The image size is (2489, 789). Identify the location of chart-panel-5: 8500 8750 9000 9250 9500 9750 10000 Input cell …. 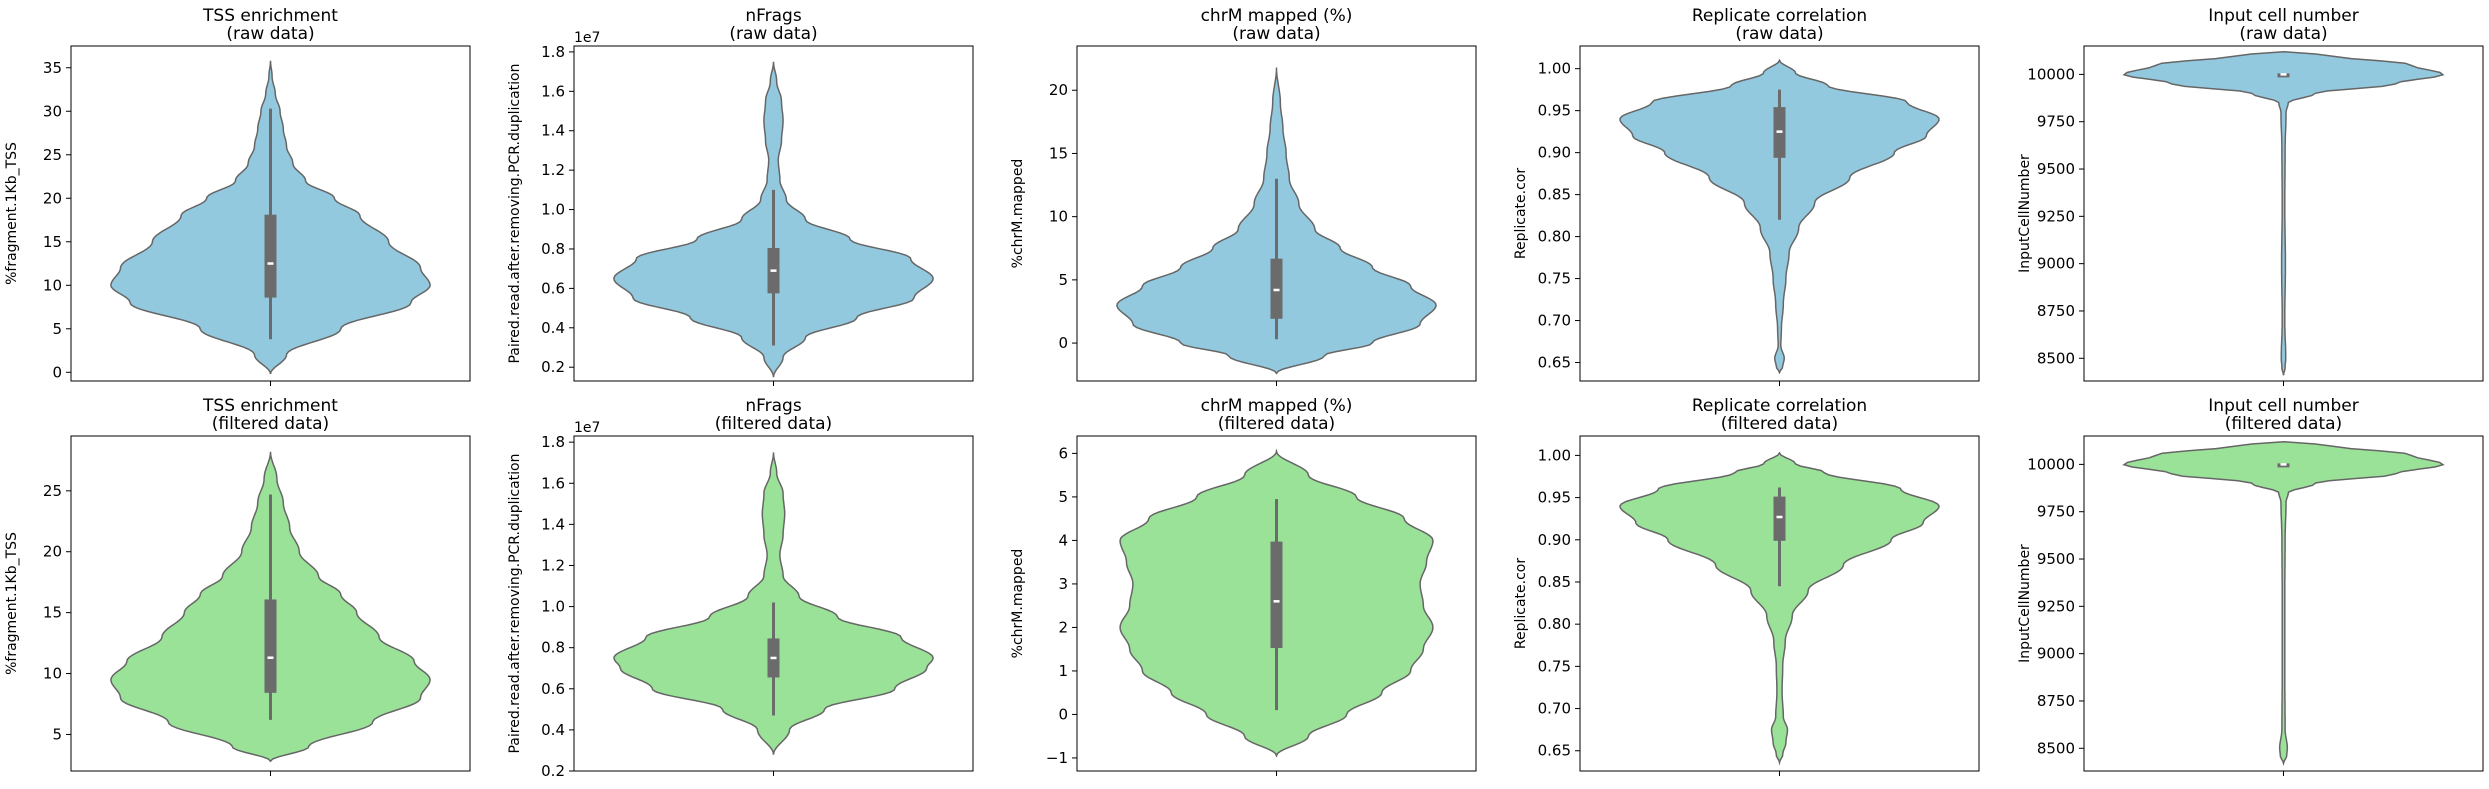
(2250, 196).